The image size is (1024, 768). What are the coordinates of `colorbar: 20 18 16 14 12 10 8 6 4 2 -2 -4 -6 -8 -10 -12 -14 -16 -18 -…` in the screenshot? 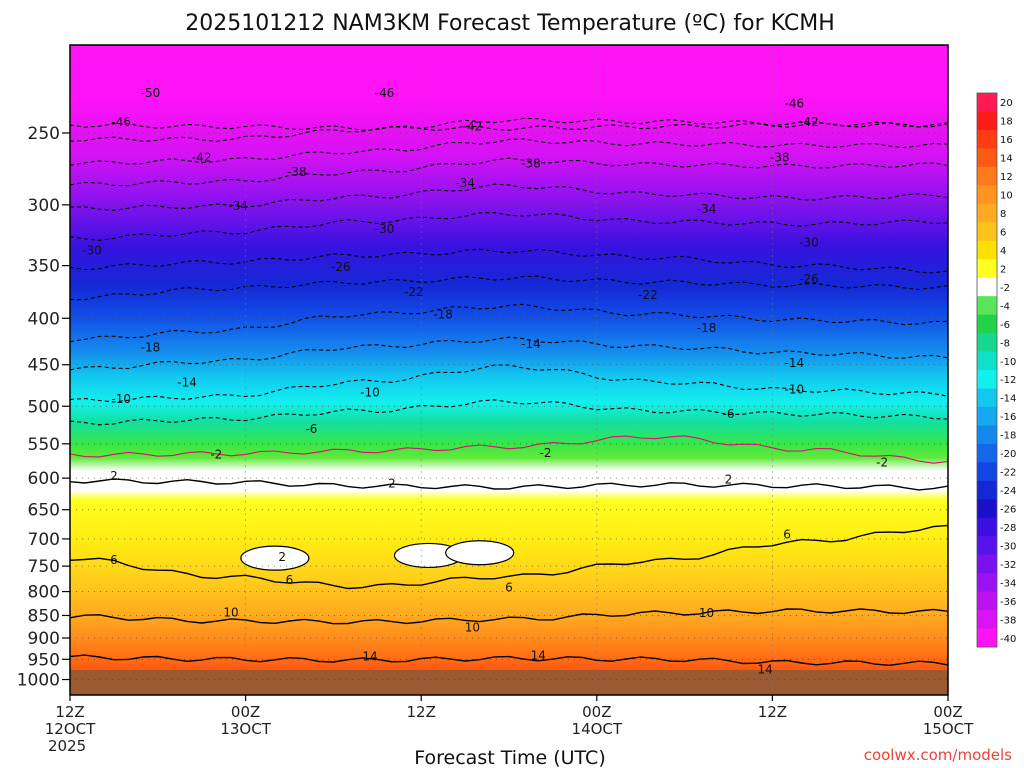 It's located at (996, 370).